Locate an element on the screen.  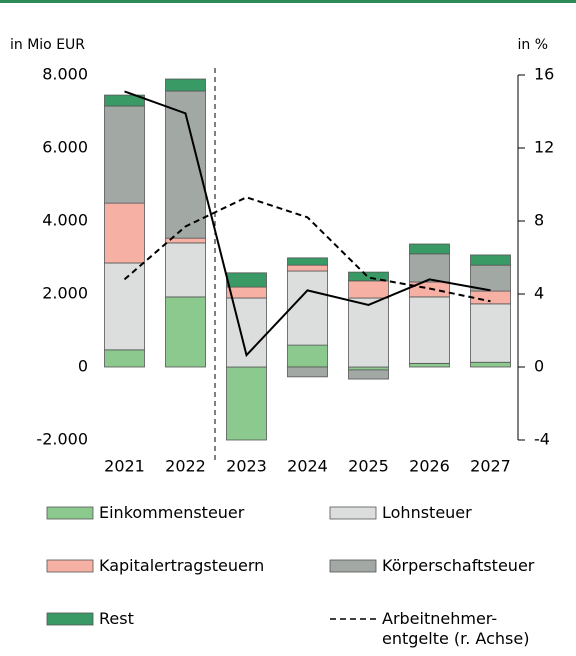
y-tick-label: 6.000 is located at coordinates (65, 147).